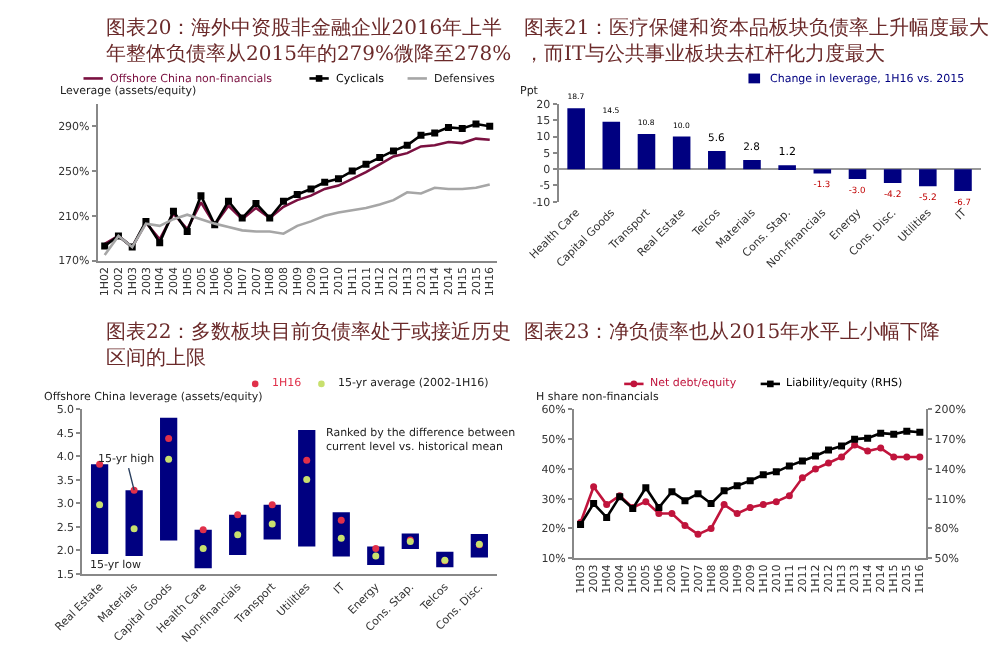  I want to click on chart-title: 图表23：净负债率也从2015年水平上小幅下降, so click(732, 332).